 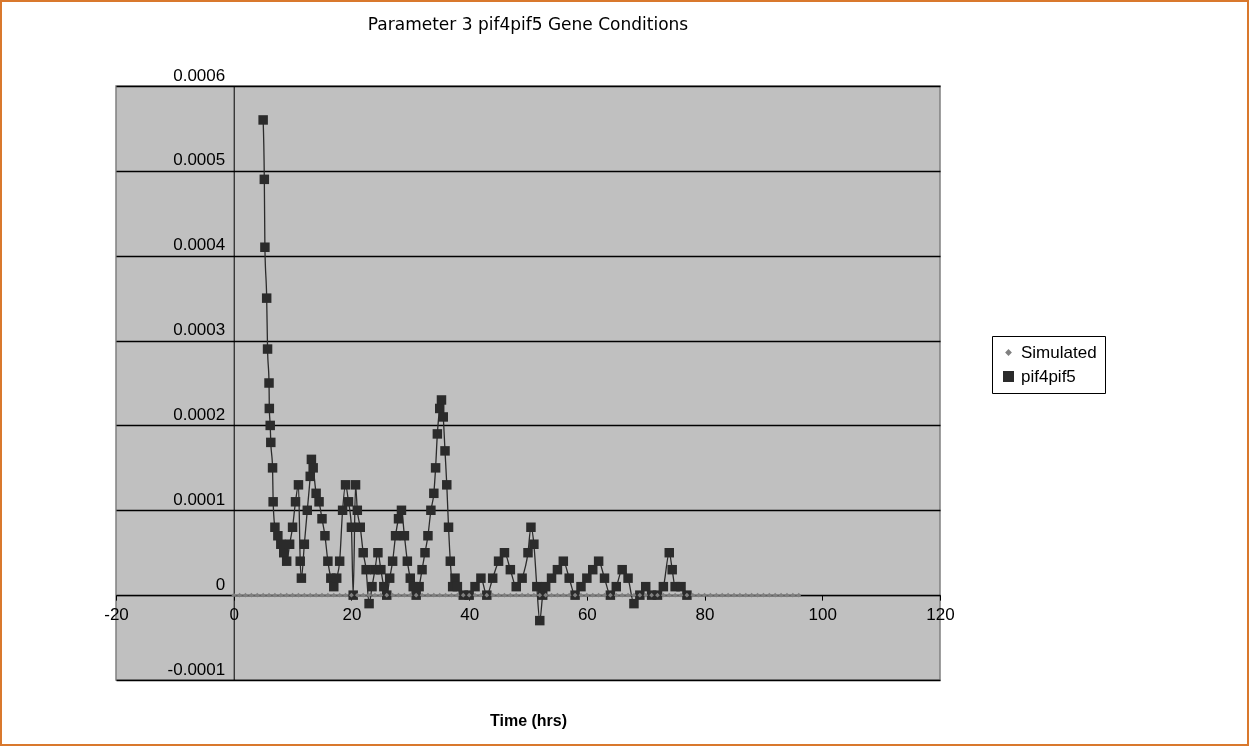 I want to click on x-tick-label: 60, so click(x=587, y=614).